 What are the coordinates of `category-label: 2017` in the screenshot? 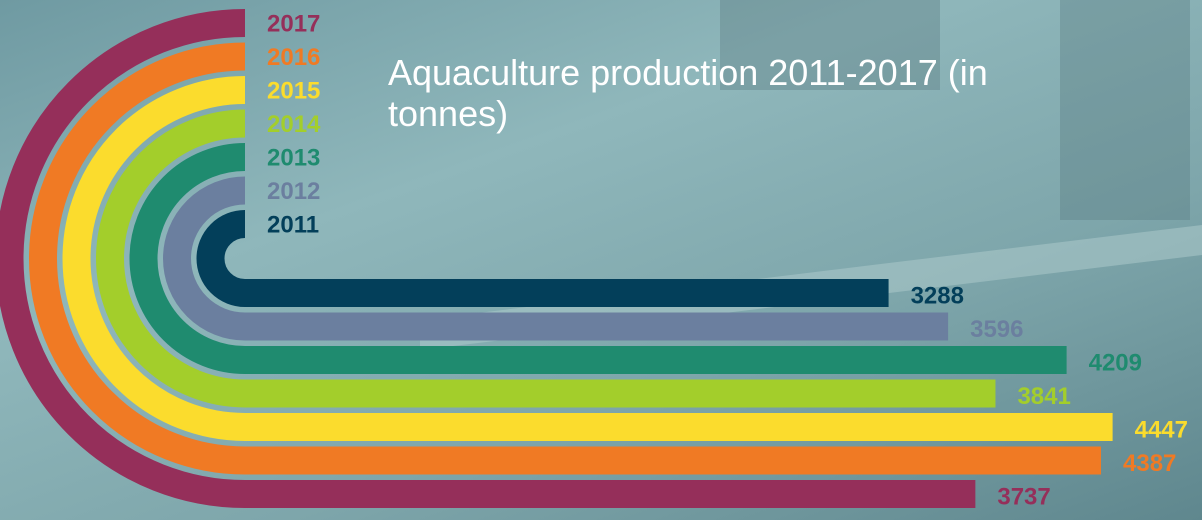 It's located at (293, 23).